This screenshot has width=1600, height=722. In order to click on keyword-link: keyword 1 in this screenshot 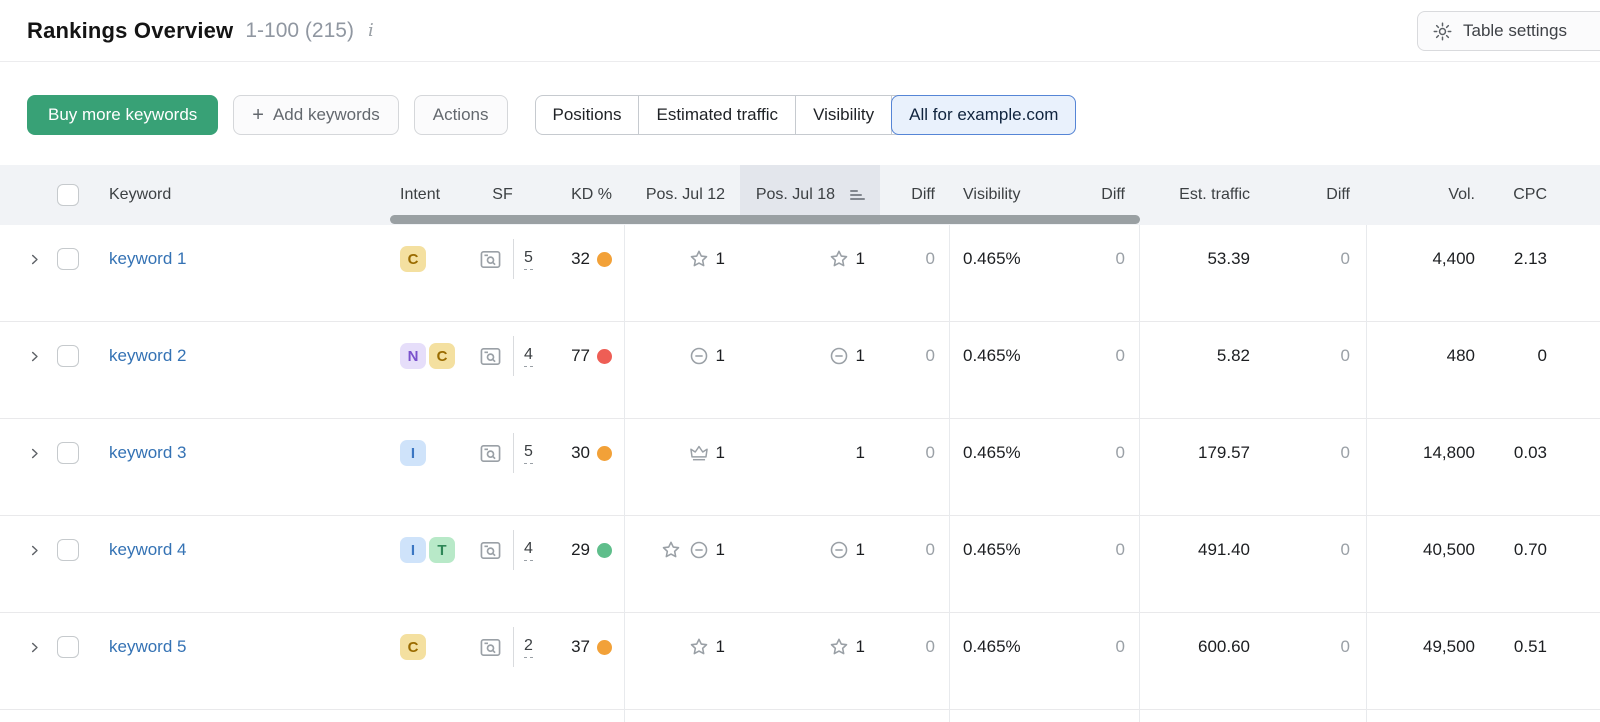, I will do `click(148, 258)`.